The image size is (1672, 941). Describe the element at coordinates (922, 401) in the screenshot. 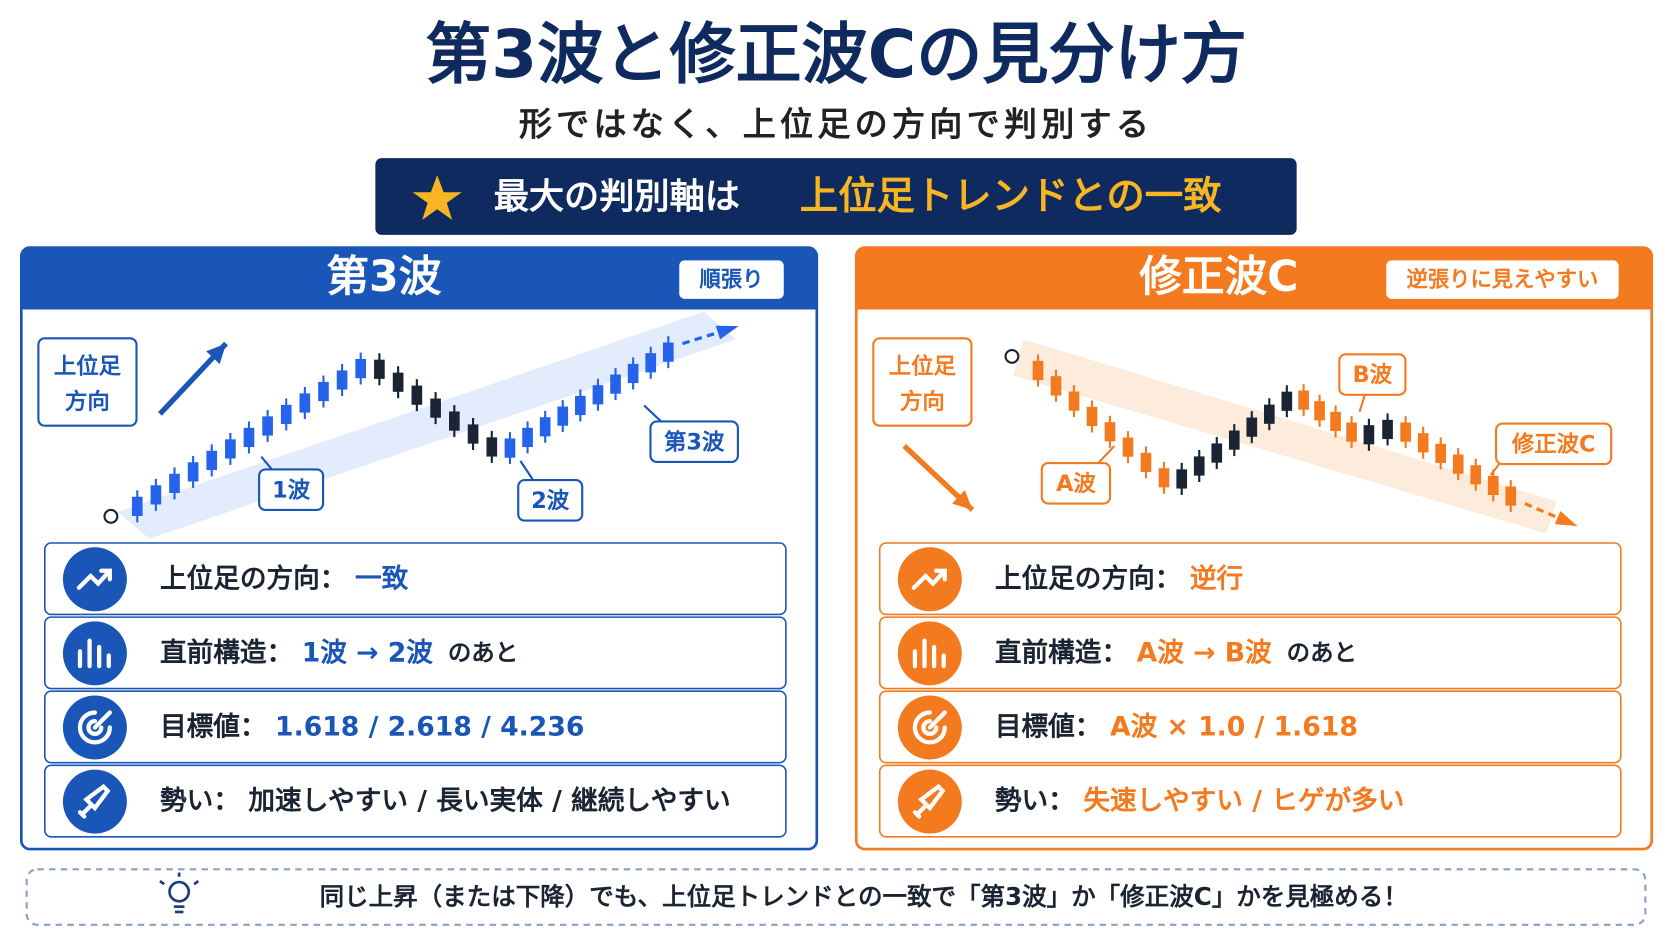

I see `higher-tf-text: 方向` at that location.